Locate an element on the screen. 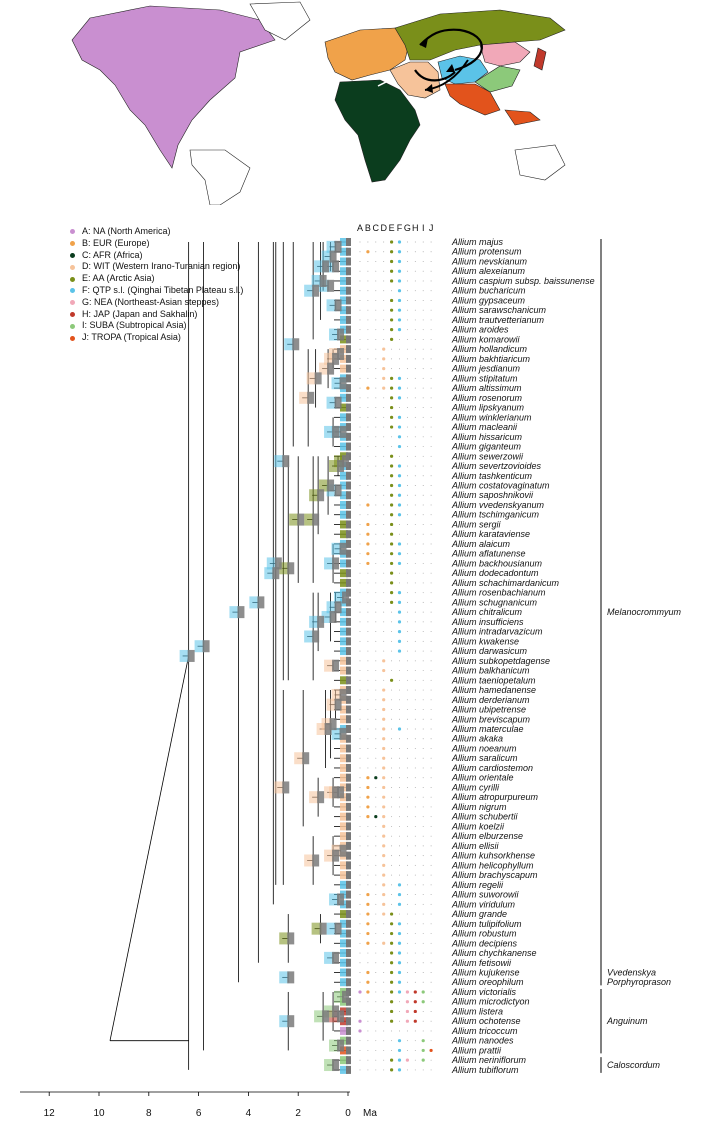 The height and width of the screenshot is (1148, 709). taxon-label: Allium alaicum is located at coordinates (481, 544).